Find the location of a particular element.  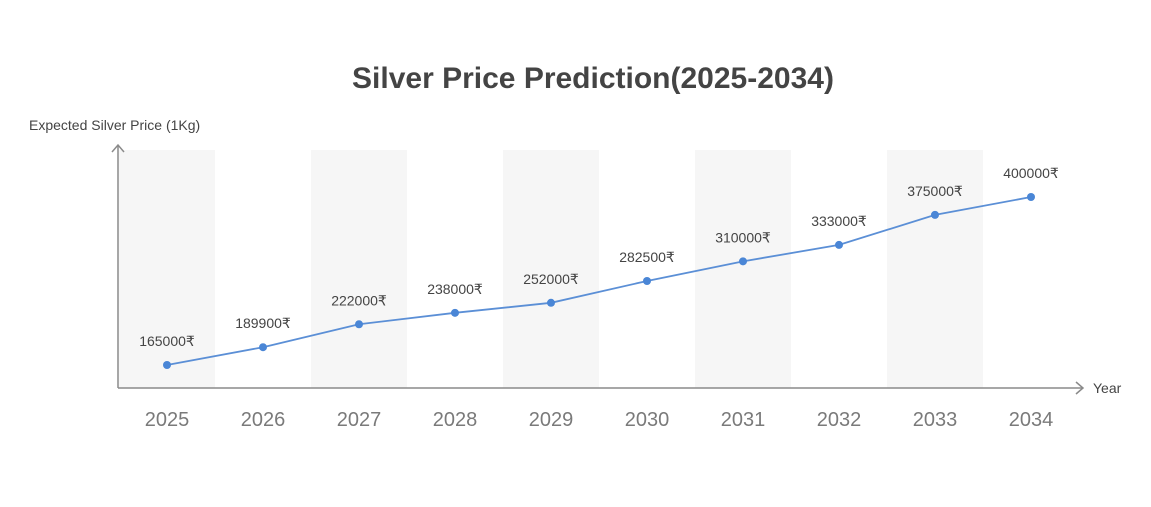

x-tick-label: 2034 is located at coordinates (1031, 420).